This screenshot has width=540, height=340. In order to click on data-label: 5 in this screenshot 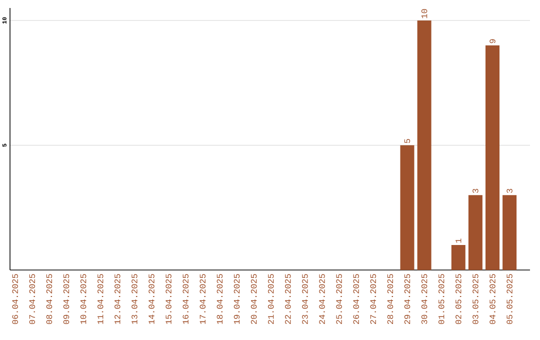, I will do `click(407, 141)`.